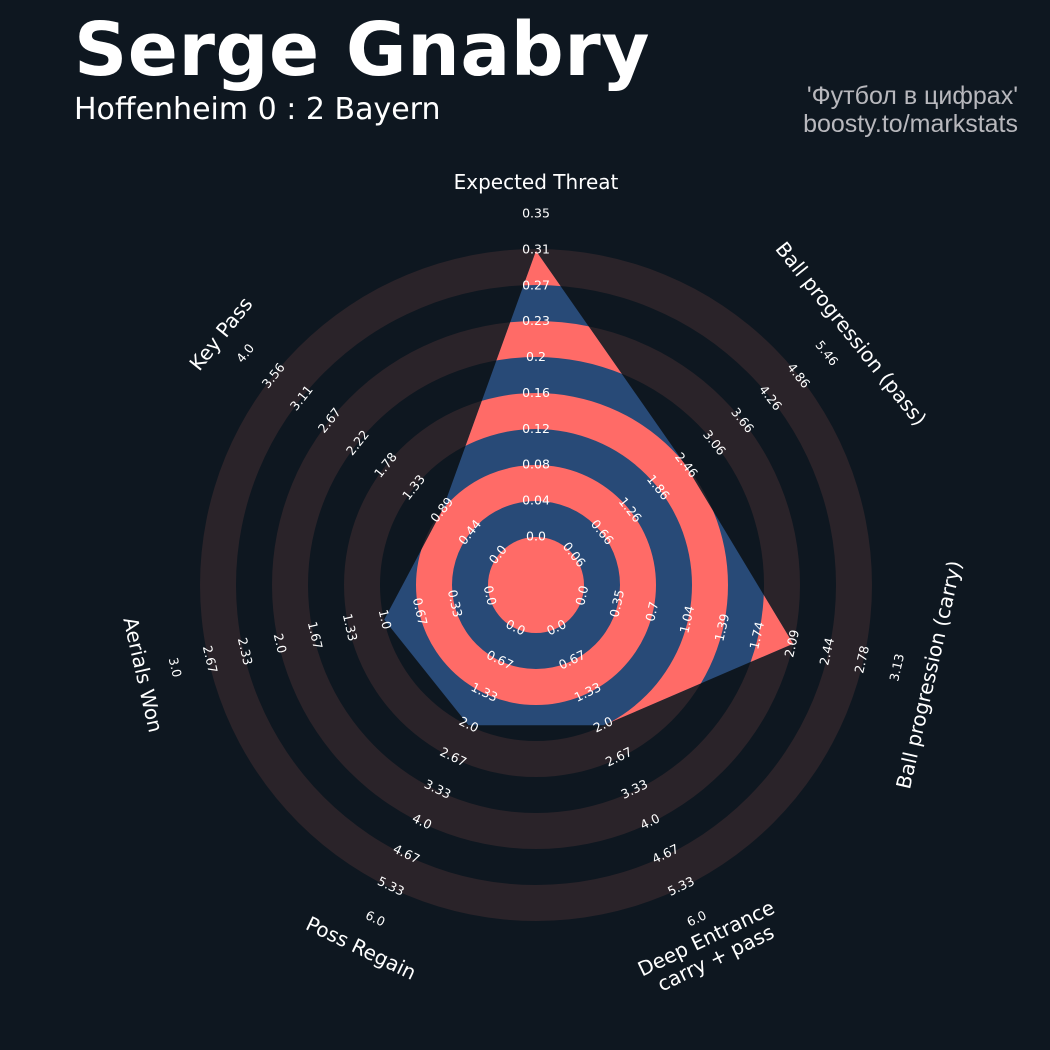 This screenshot has width=1050, height=1050. I want to click on axis-label-5: Poss Regain, so click(361, 947).